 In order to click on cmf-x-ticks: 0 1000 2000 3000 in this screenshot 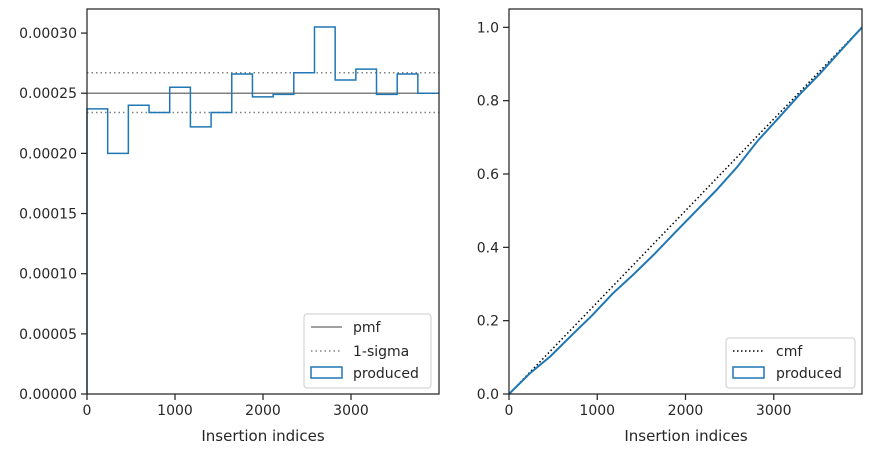, I will do `click(648, 406)`.